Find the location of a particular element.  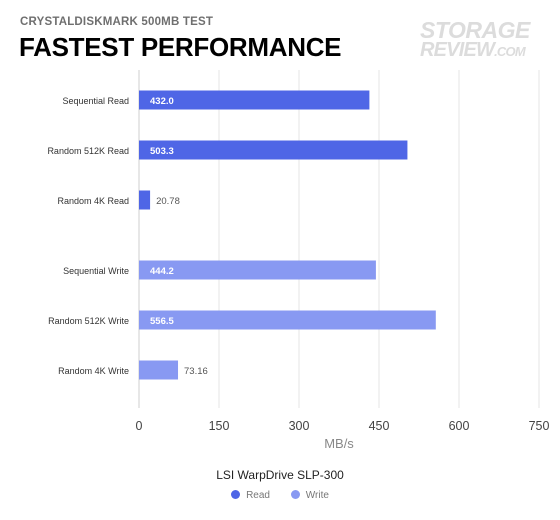

chart-subtitle: CRYSTALDISKMARK 500MB TEST is located at coordinates (117, 22).